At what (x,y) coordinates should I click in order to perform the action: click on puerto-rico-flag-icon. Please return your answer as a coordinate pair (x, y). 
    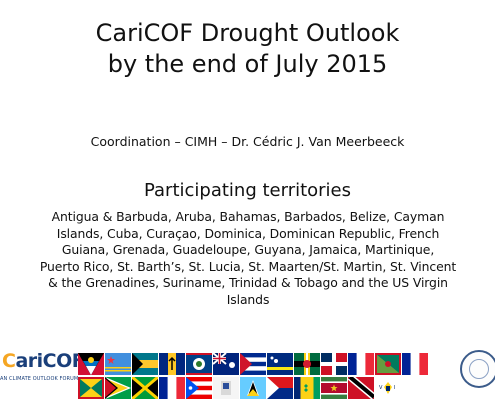
    Looking at the image, I should click on (199, 388).